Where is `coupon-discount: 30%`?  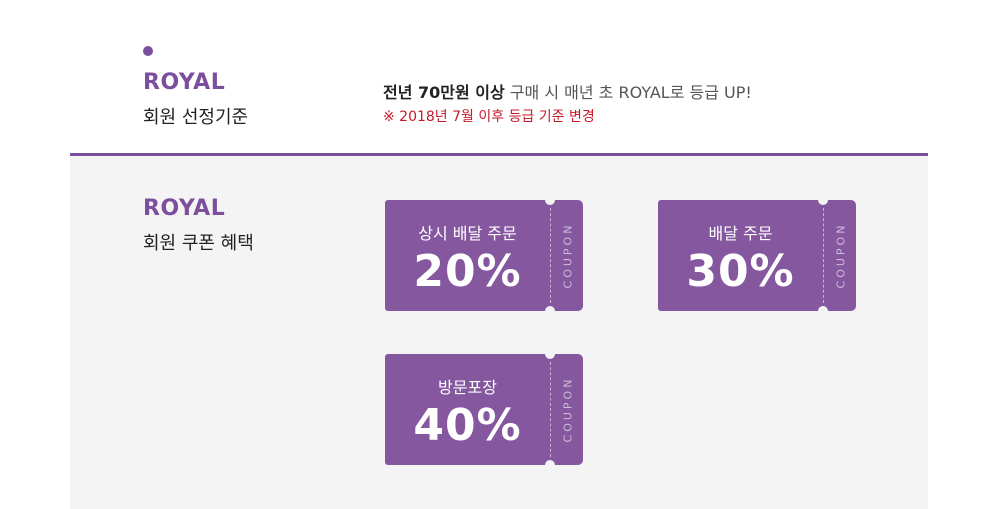 coupon-discount: 30% is located at coordinates (740, 271).